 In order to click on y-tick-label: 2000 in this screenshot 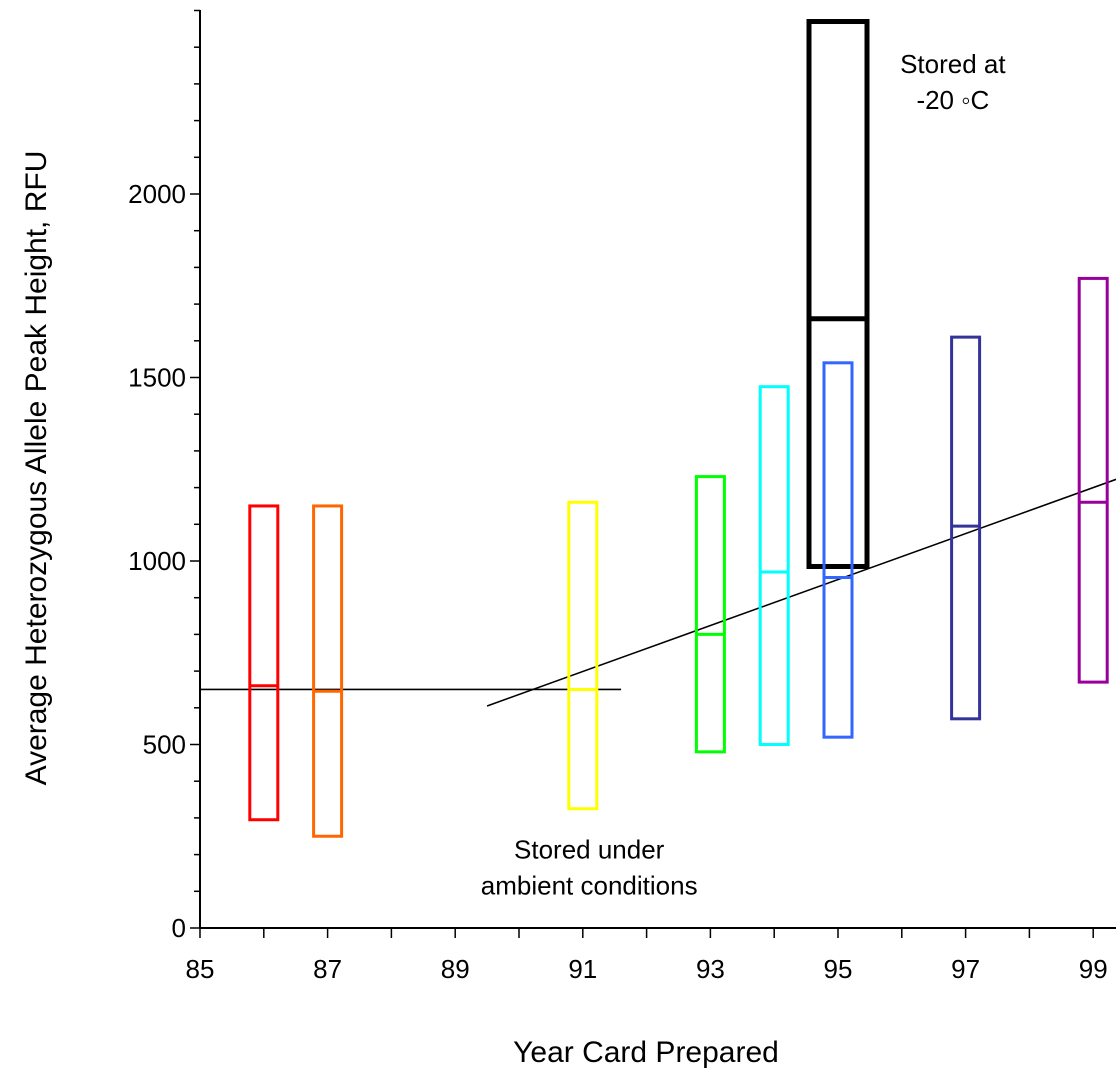, I will do `click(157, 194)`.